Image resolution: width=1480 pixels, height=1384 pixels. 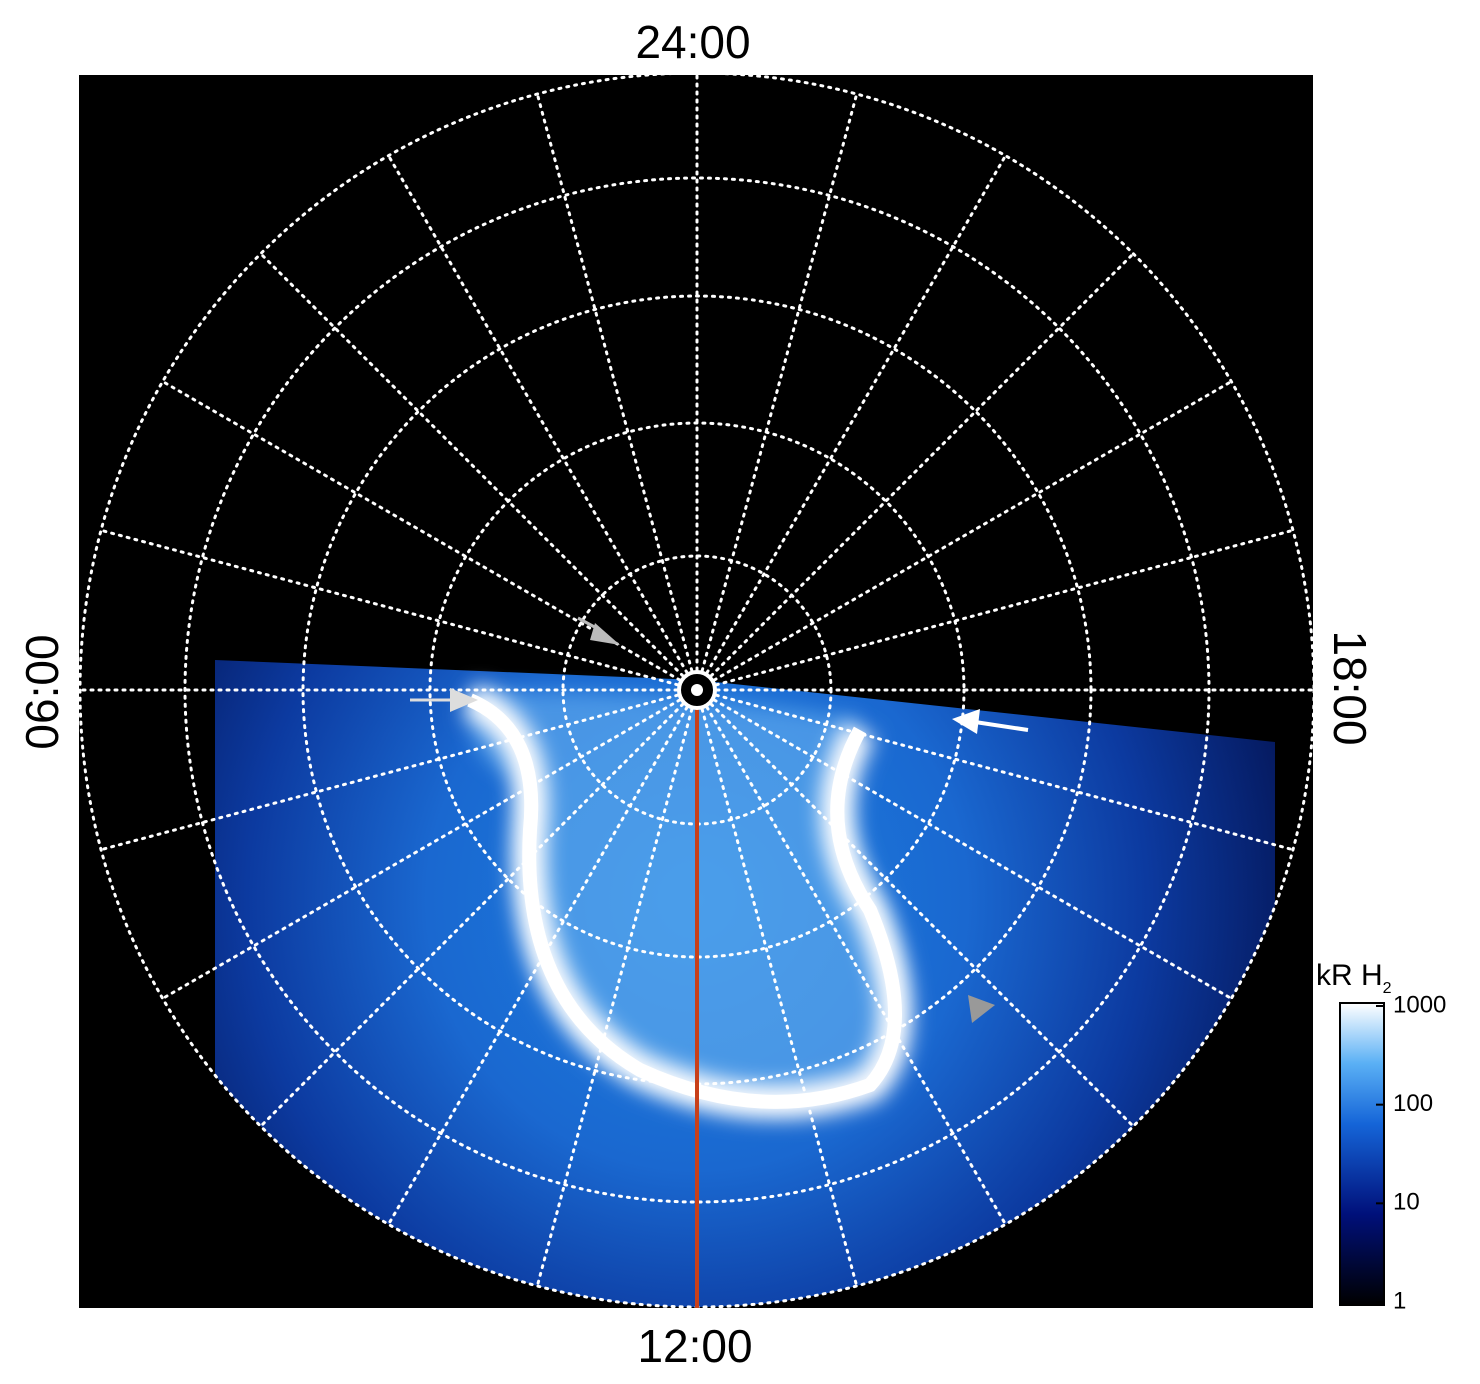 What do you see at coordinates (1419, 1004) in the screenshot?
I see `colorbar-tick-label: 1000` at bounding box center [1419, 1004].